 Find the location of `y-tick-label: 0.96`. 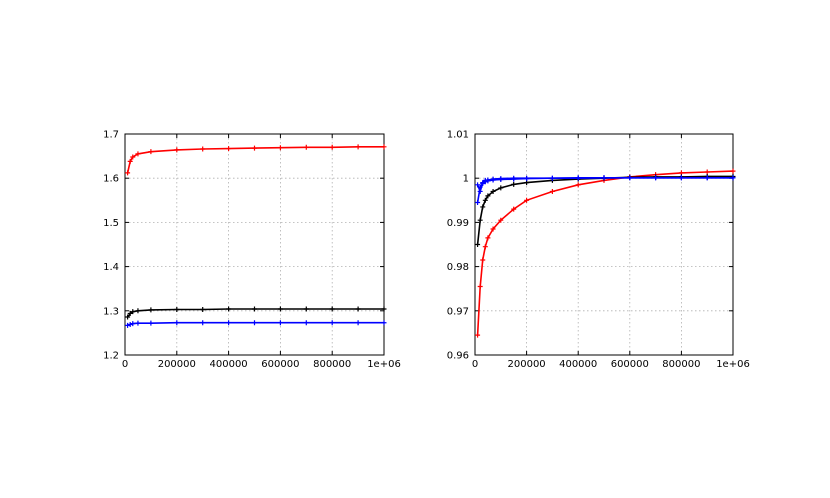

y-tick-label: 0.96 is located at coordinates (458, 356).